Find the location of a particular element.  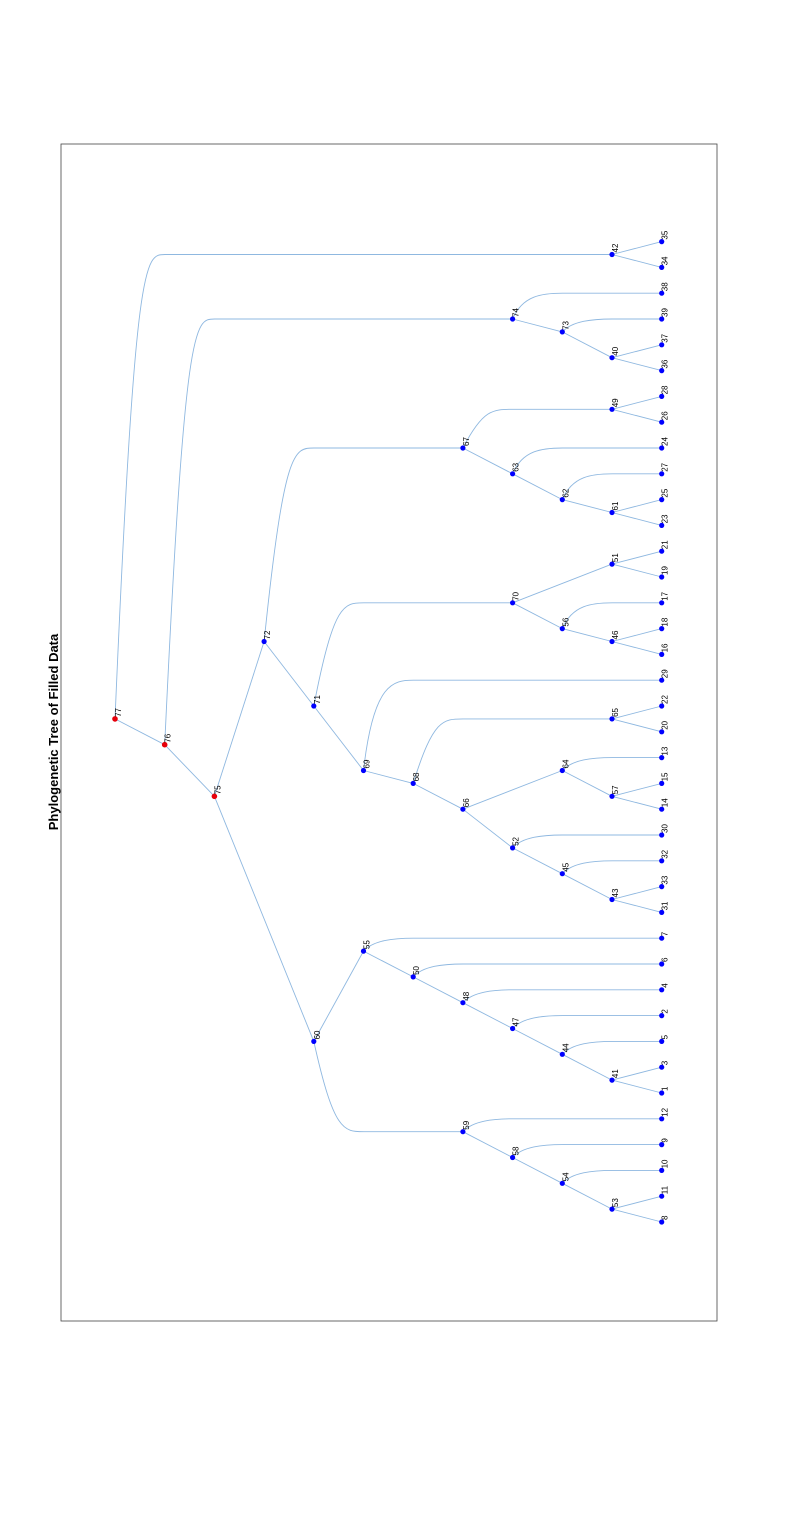

node-label: 47 is located at coordinates (516, 1021).